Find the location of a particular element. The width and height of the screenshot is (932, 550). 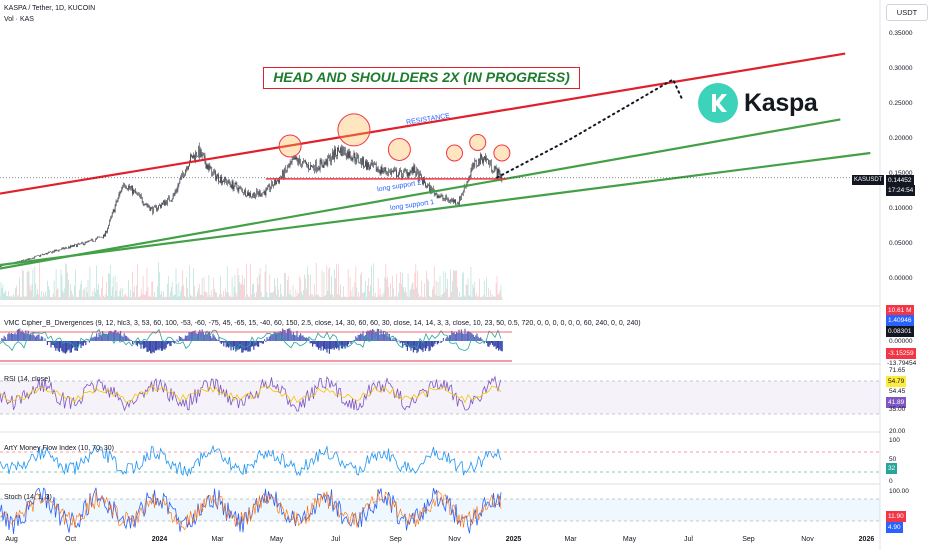

volume-bars is located at coordinates (251, 281).